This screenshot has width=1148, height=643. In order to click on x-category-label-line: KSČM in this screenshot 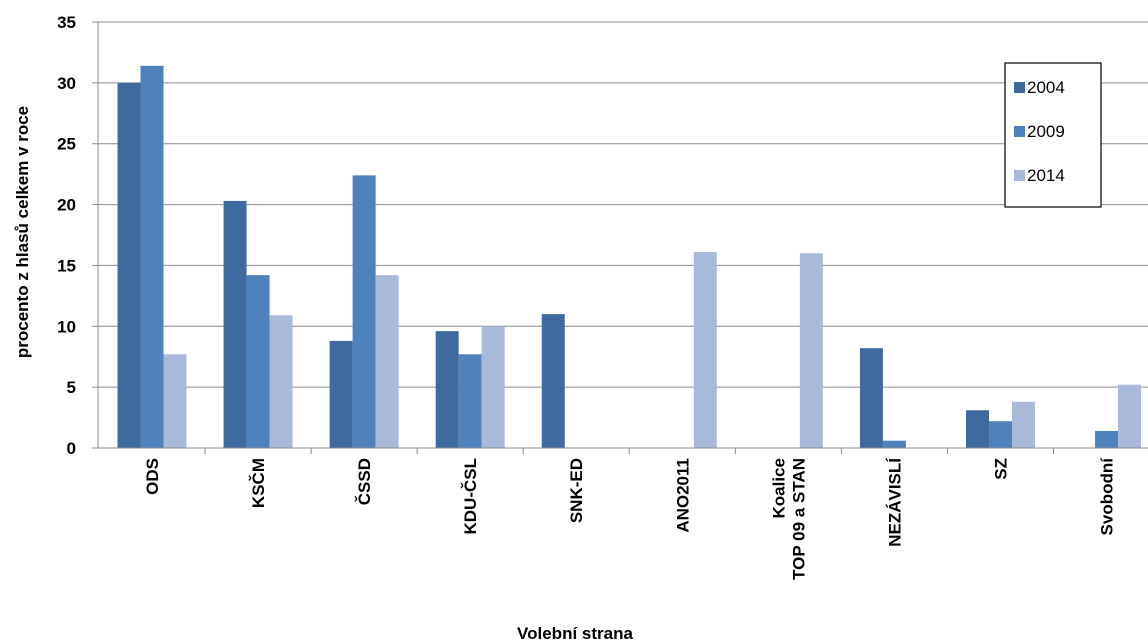, I will do `click(258, 483)`.